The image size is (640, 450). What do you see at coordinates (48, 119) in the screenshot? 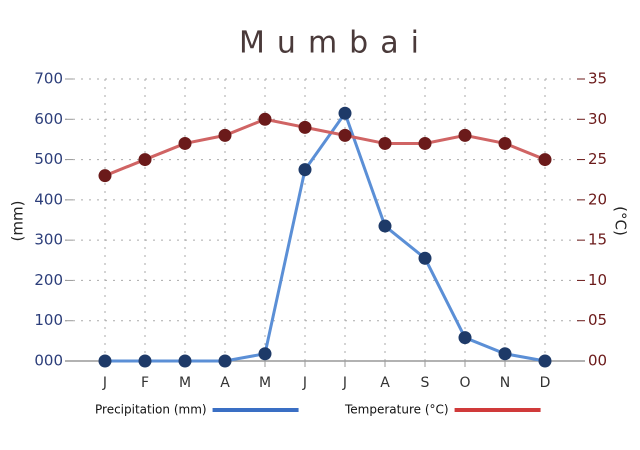
I see `y-tick-label: 600` at bounding box center [48, 119].